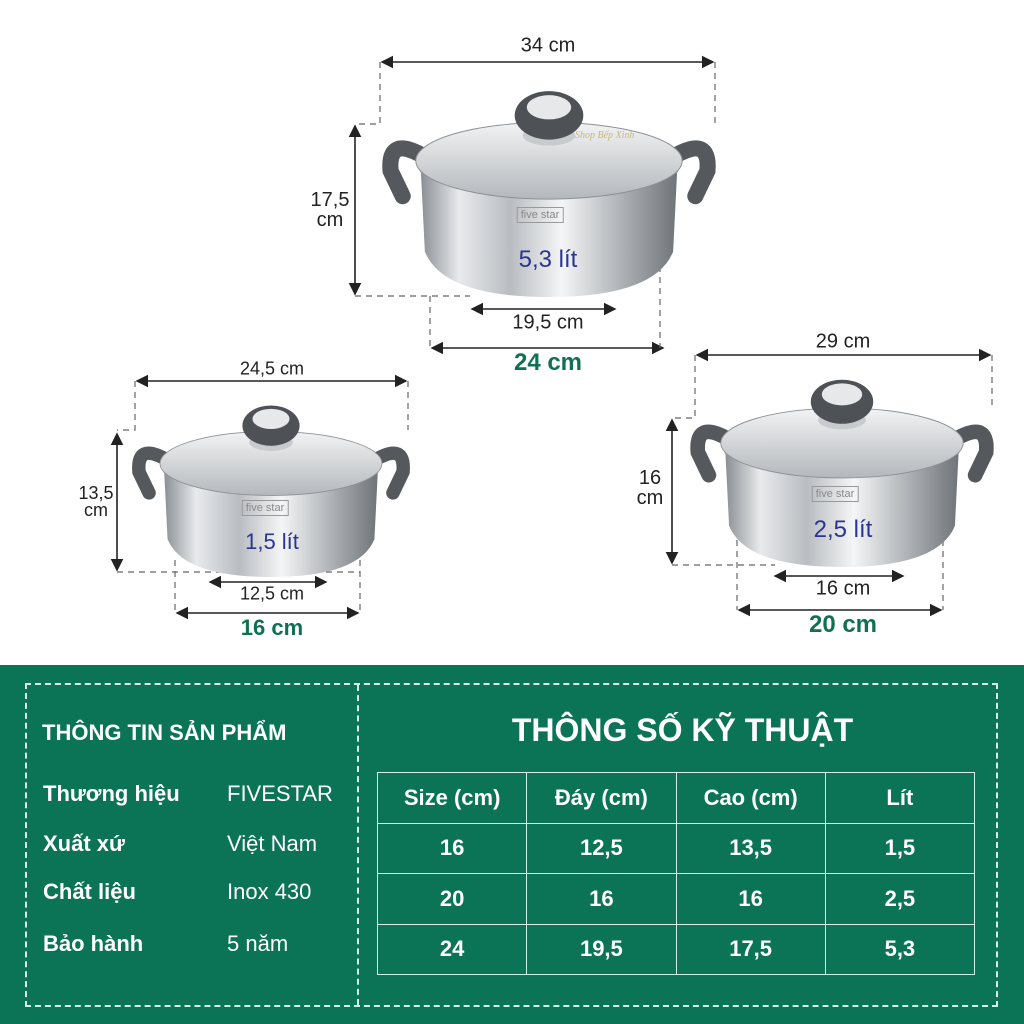 The height and width of the screenshot is (1024, 1024). What do you see at coordinates (682, 730) in the screenshot?
I see `specs-title: THÔNG SỐ KỸ THUẬT` at bounding box center [682, 730].